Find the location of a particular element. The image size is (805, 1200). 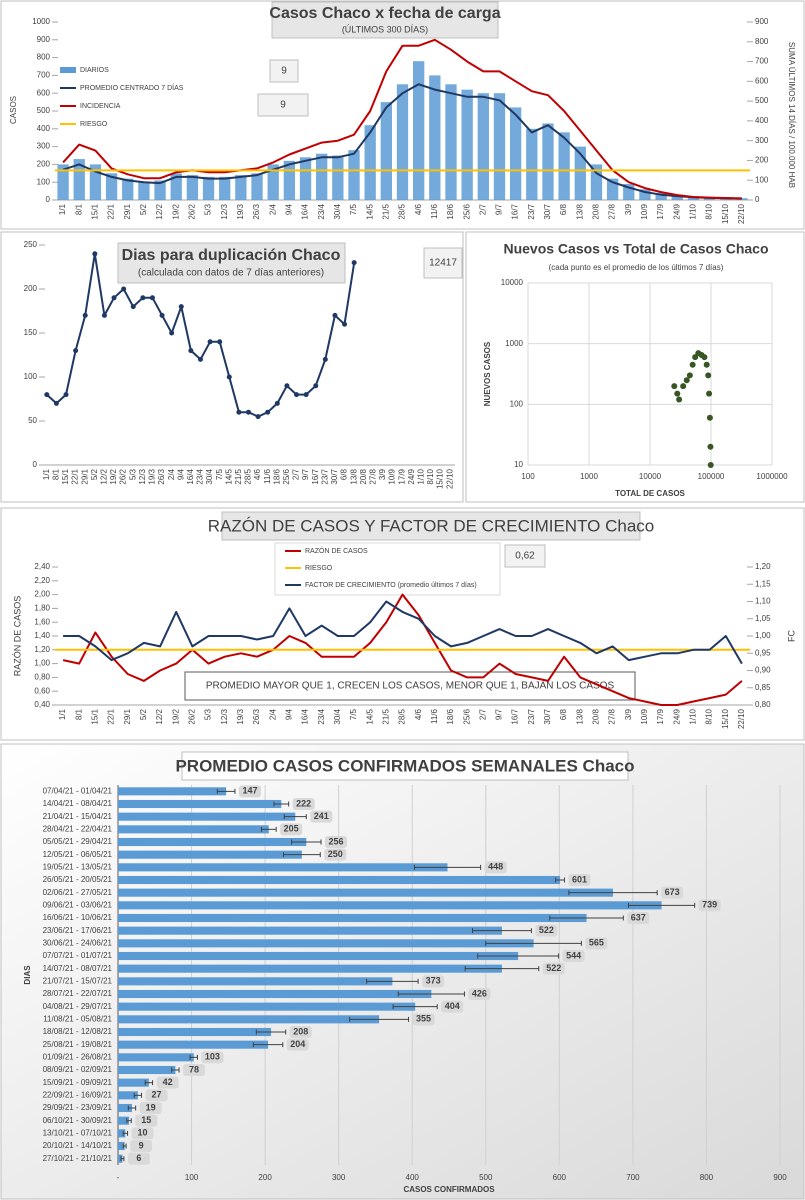

value-label: 6 is located at coordinates (138, 1158).